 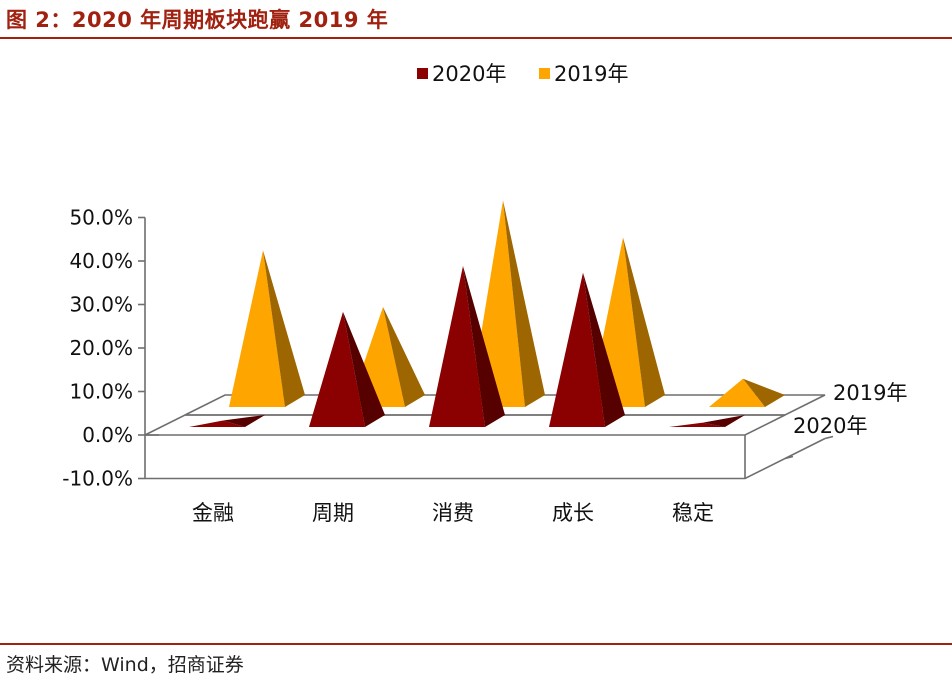 What do you see at coordinates (693, 513) in the screenshot?
I see `category-label: 稳定` at bounding box center [693, 513].